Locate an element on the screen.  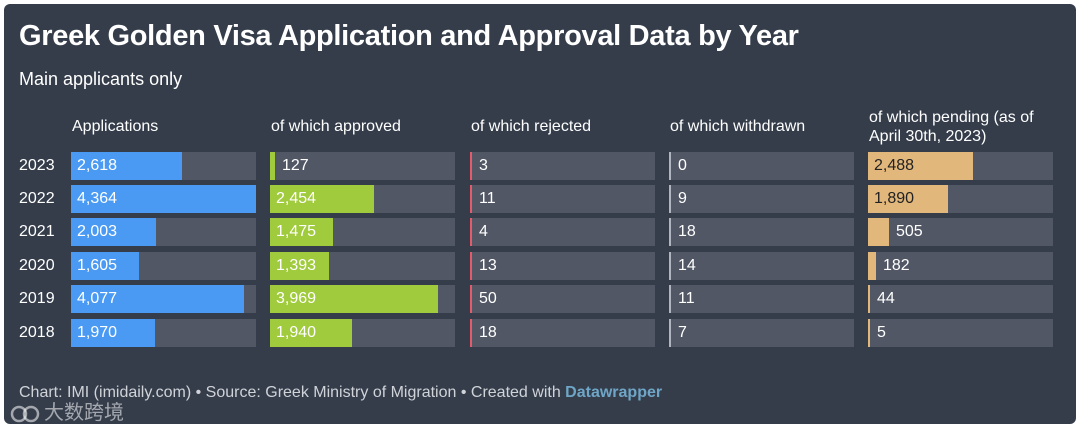
value-label-withdrawn-2023: 0 is located at coordinates (682, 165).